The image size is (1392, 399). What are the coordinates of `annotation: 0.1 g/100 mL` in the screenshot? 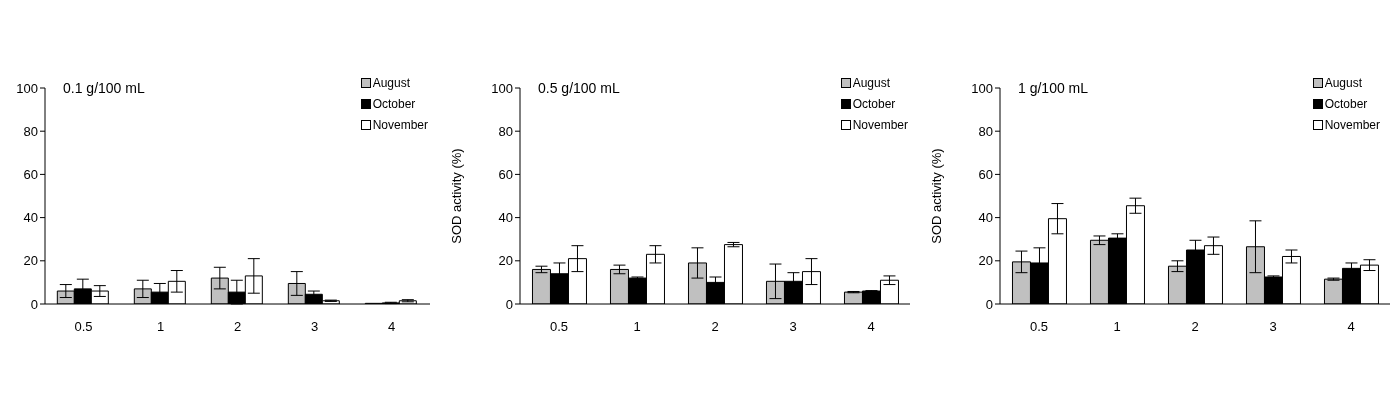 It's located at (104, 88).